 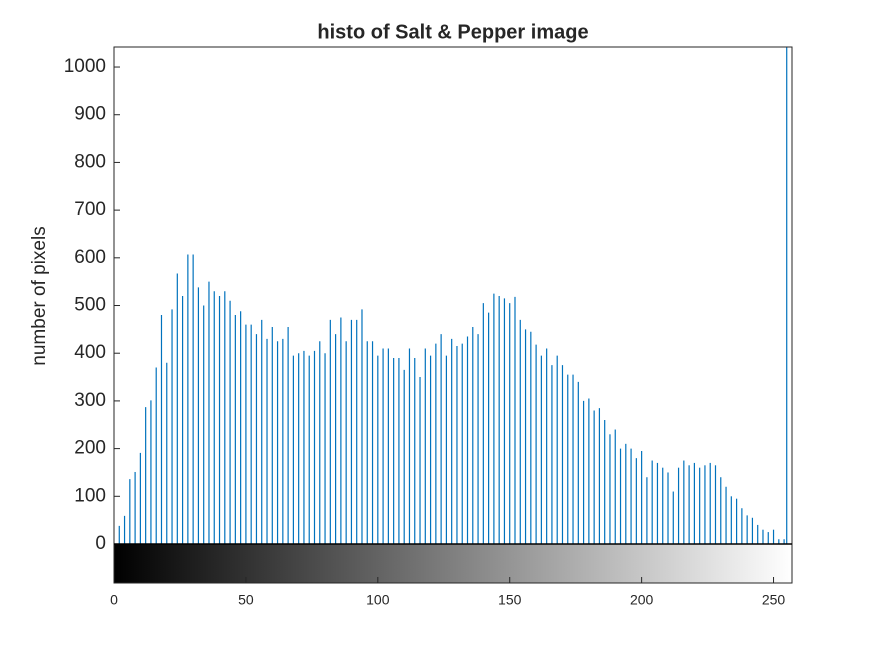 I want to click on y-tick-label: 200, so click(x=90, y=448).